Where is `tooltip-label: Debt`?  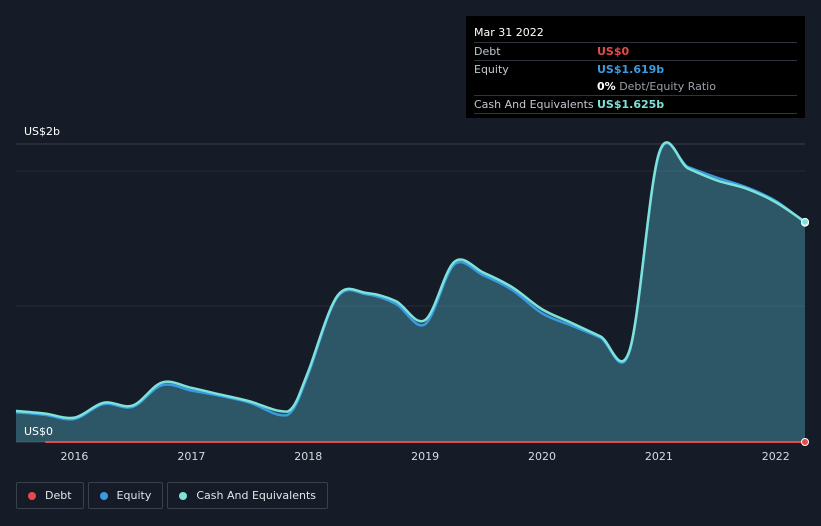
tooltip-label: Debt is located at coordinates (487, 51).